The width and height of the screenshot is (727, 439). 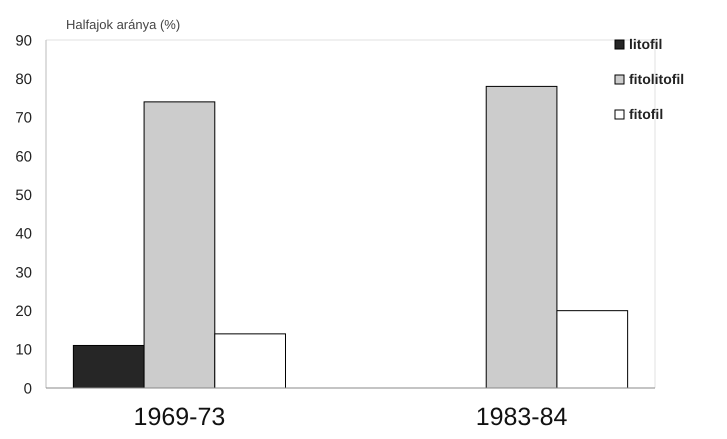 What do you see at coordinates (28, 389) in the screenshot?
I see `y-tick-label: 0` at bounding box center [28, 389].